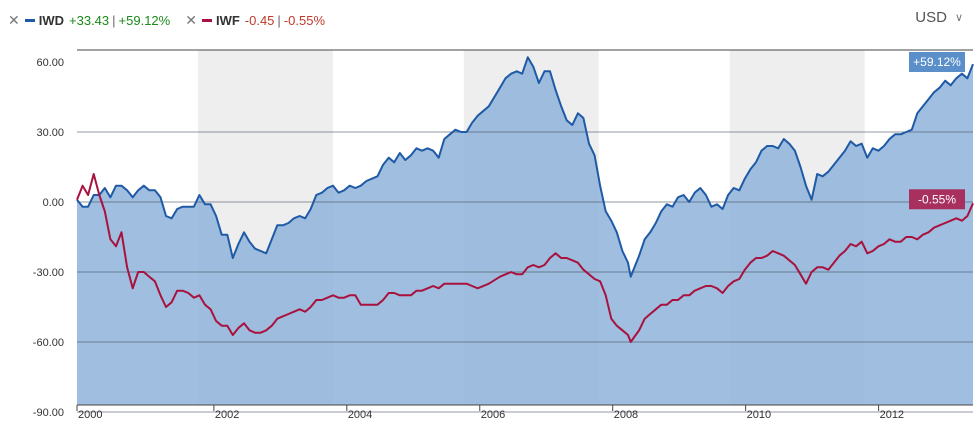  I want to click on legend-item-iwd: ✕ IWD +33.43 | +59.12%, so click(90, 20).